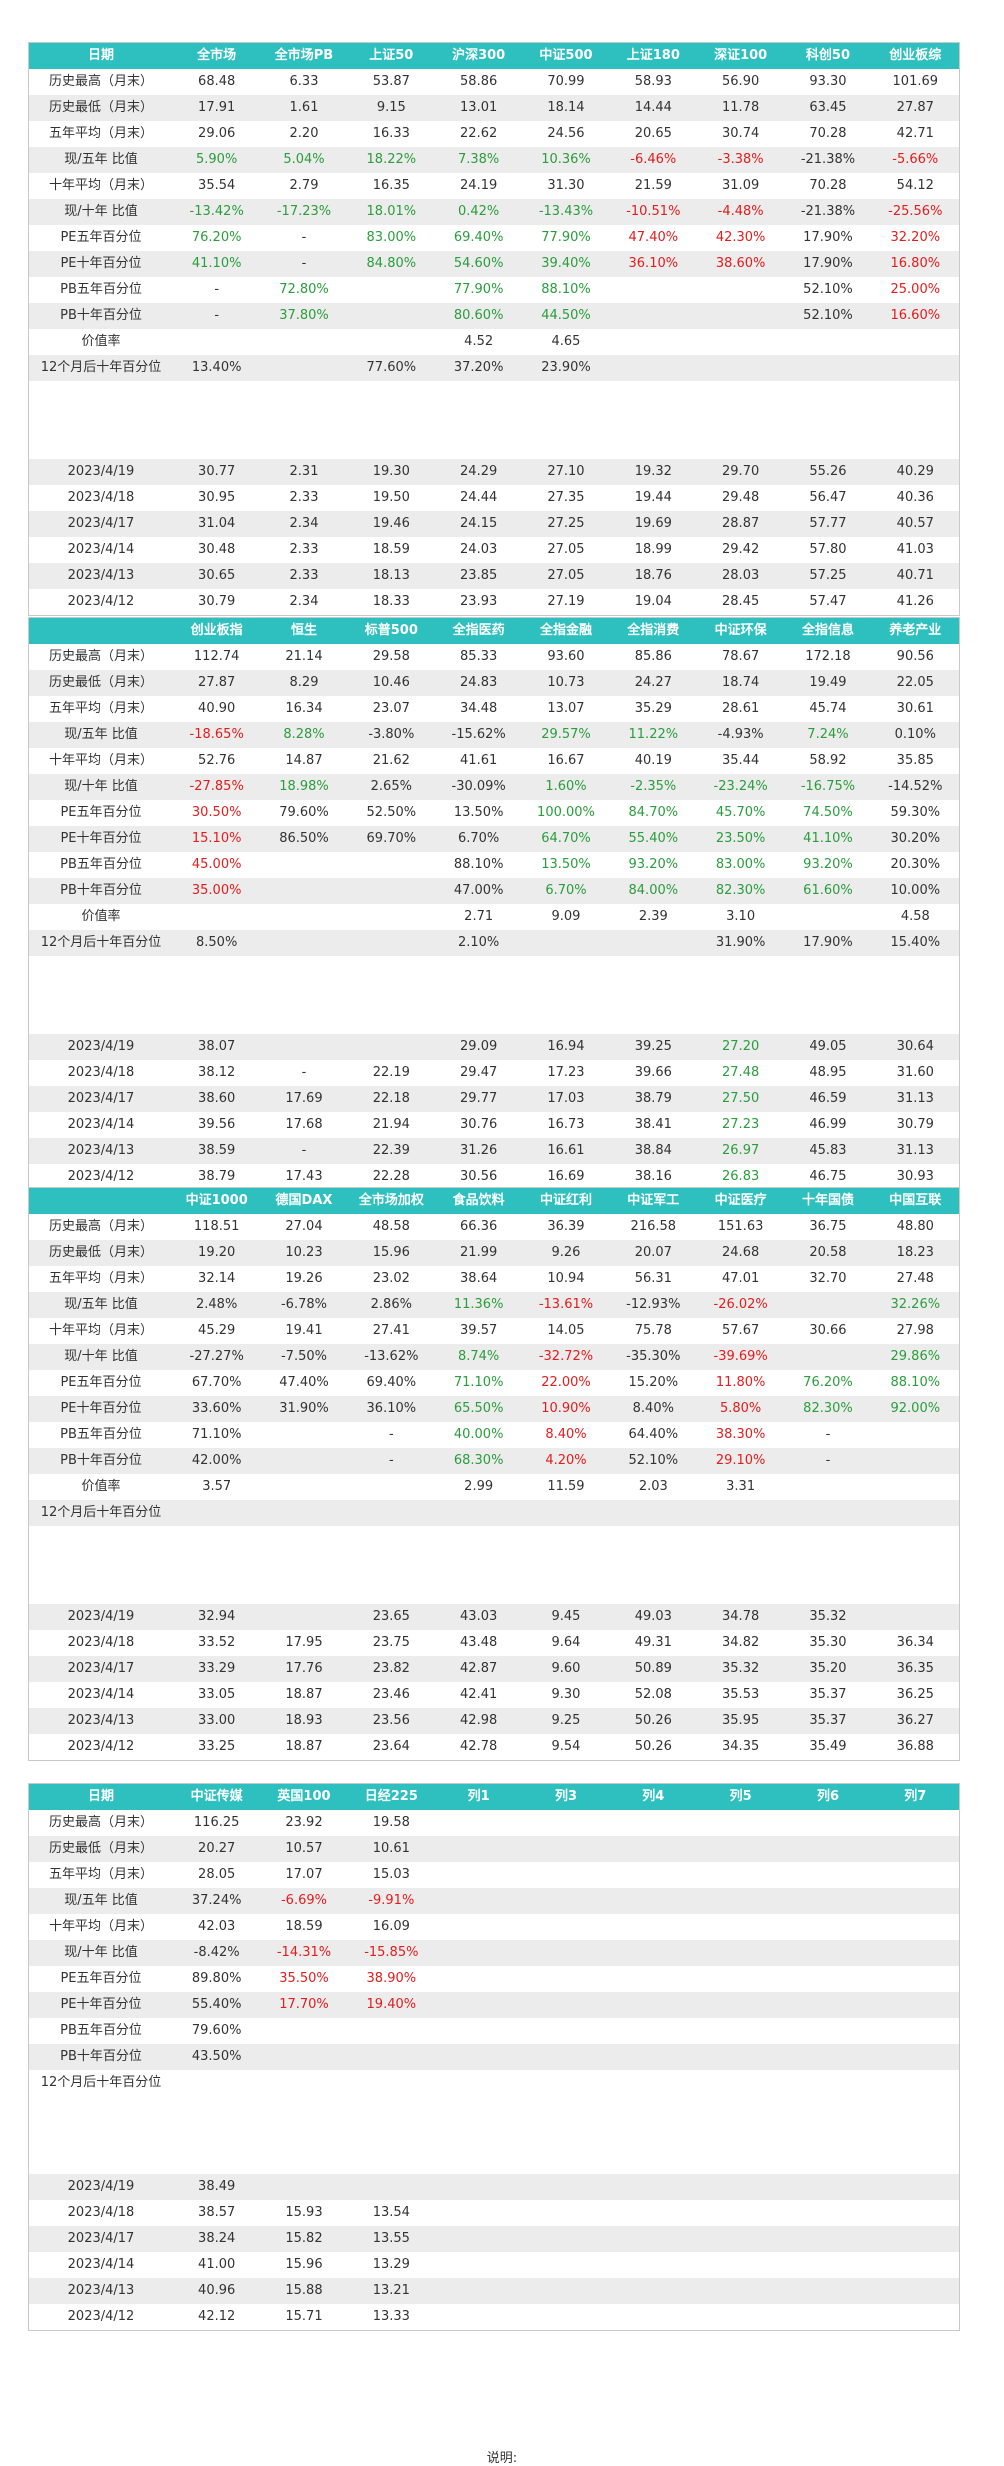 The image size is (1004, 2466). What do you see at coordinates (217, 1616) in the screenshot?
I see `table-cell: 32.94` at bounding box center [217, 1616].